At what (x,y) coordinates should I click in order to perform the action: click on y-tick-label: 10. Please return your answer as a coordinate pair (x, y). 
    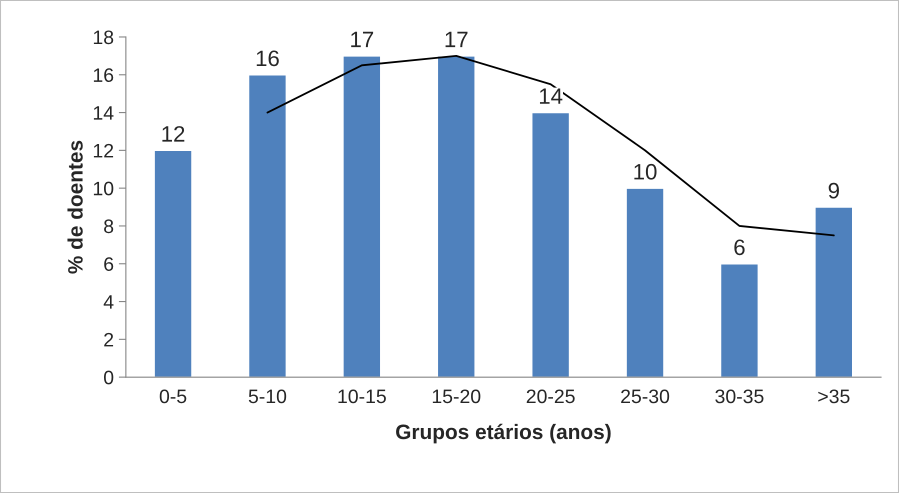
    Looking at the image, I should click on (104, 189).